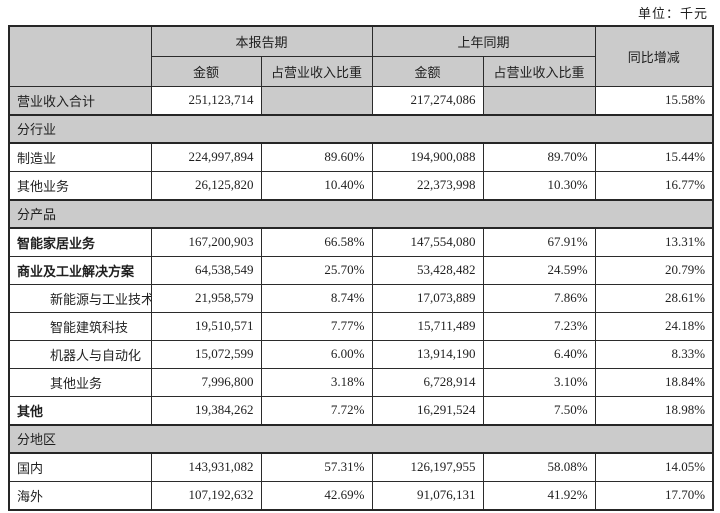 The height and width of the screenshot is (513, 720). Describe the element at coordinates (206, 354) in the screenshot. I see `cell-current-amount: 15,072,599` at that location.